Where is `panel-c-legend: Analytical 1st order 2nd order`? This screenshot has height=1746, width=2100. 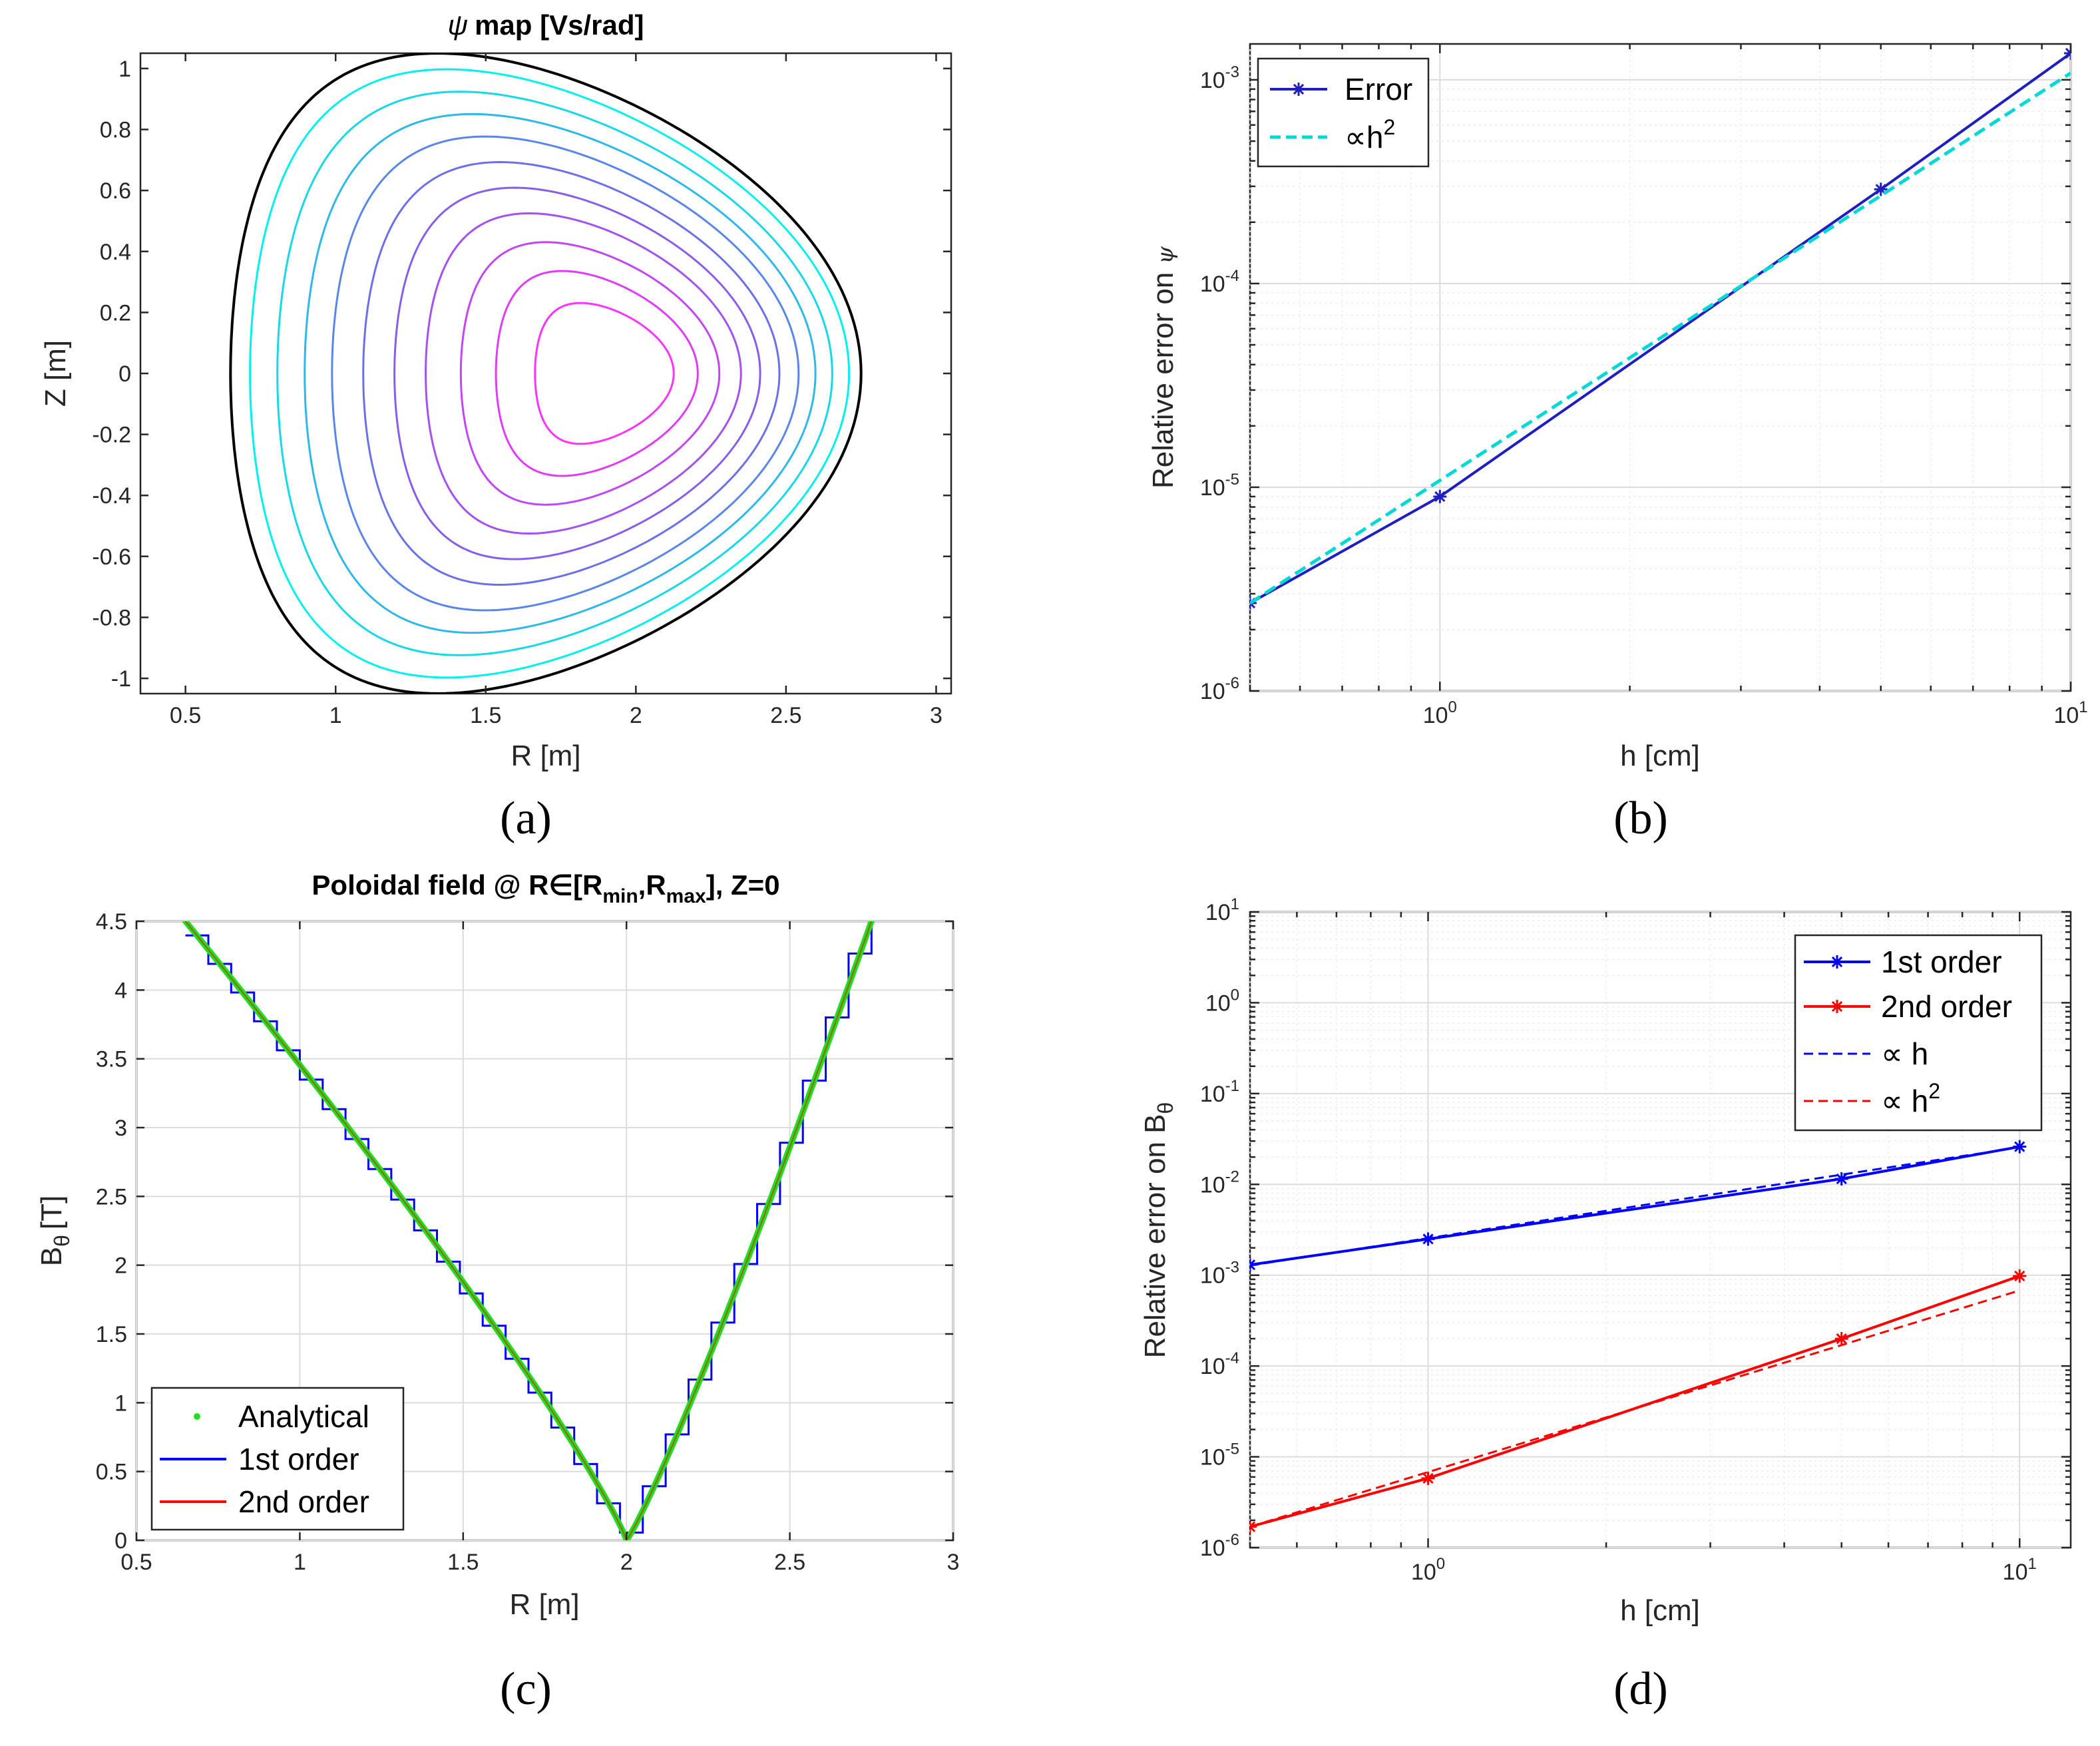 panel-c-legend: Analytical 1st order 2nd order is located at coordinates (277, 1459).